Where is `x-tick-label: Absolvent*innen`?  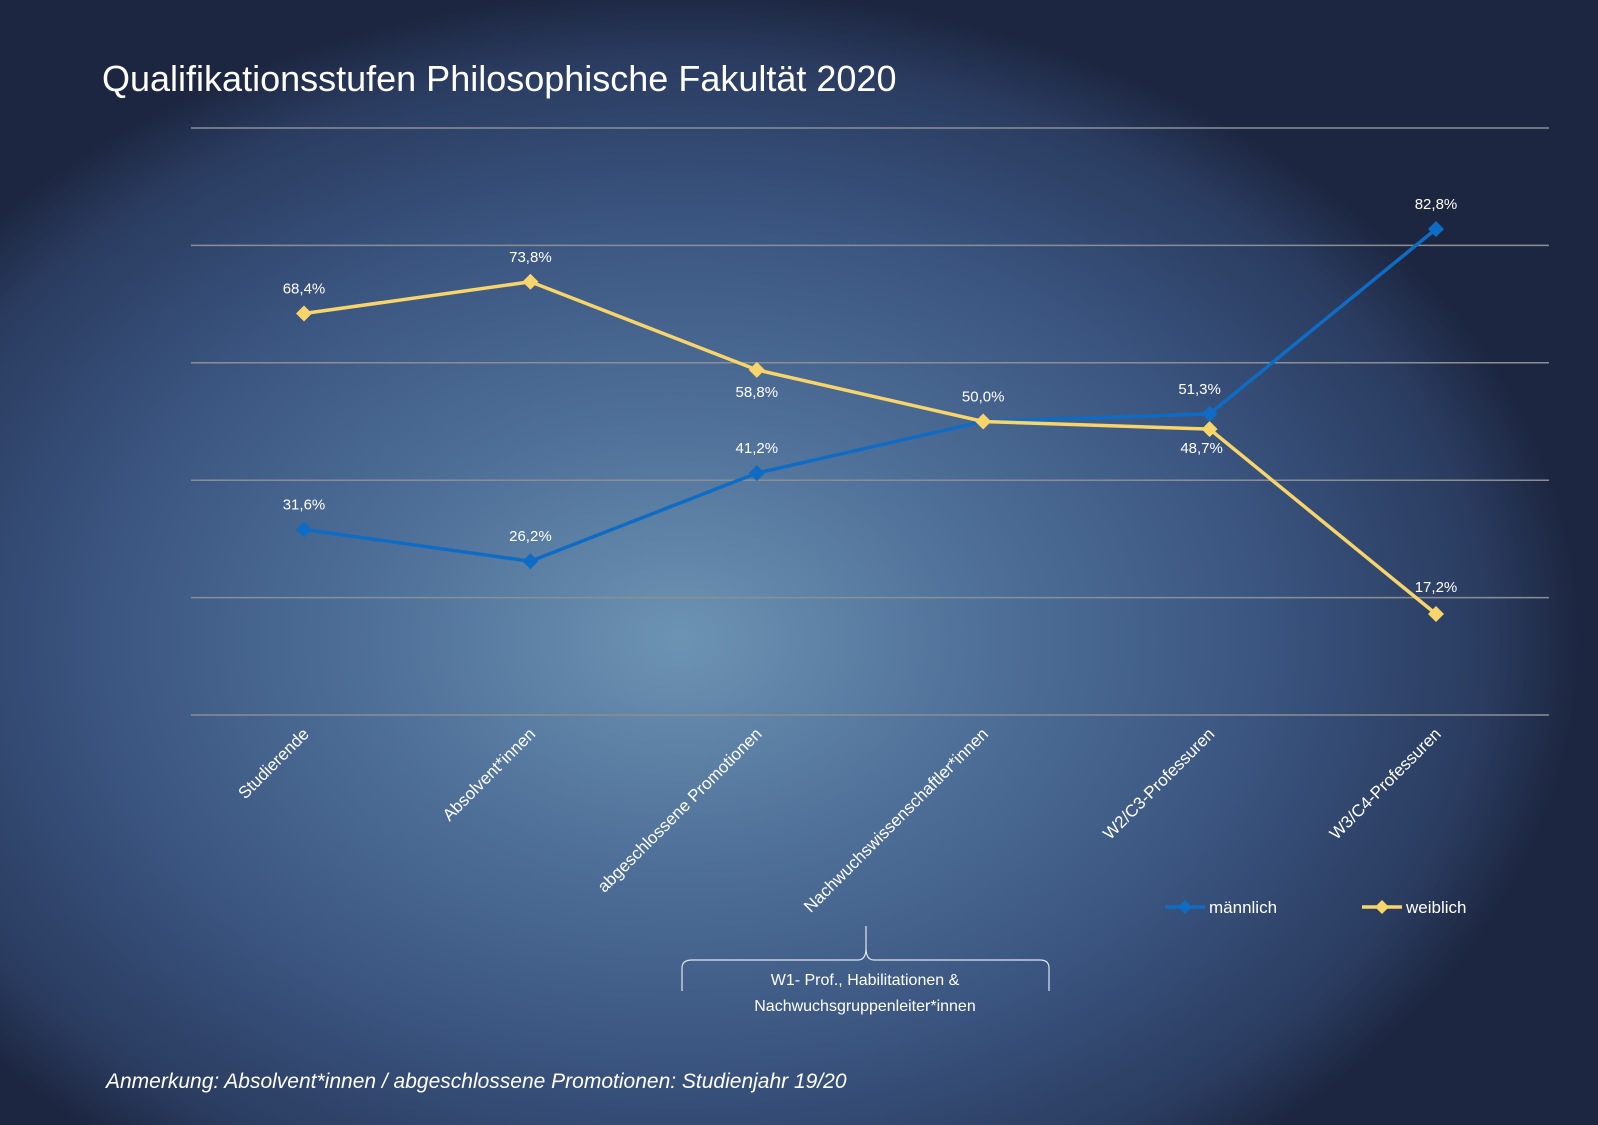 x-tick-label: Absolvent*innen is located at coordinates (489, 774).